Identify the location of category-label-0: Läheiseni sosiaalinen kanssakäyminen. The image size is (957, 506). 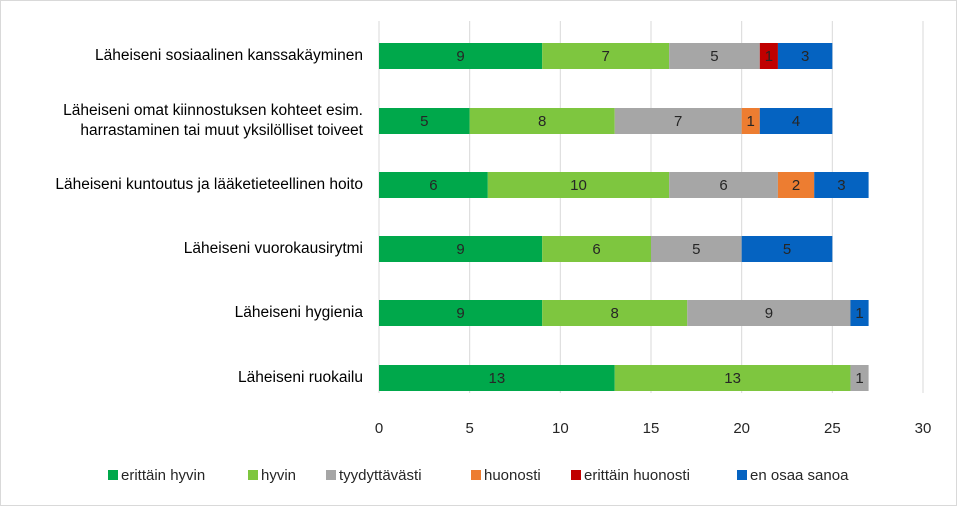
(229, 55).